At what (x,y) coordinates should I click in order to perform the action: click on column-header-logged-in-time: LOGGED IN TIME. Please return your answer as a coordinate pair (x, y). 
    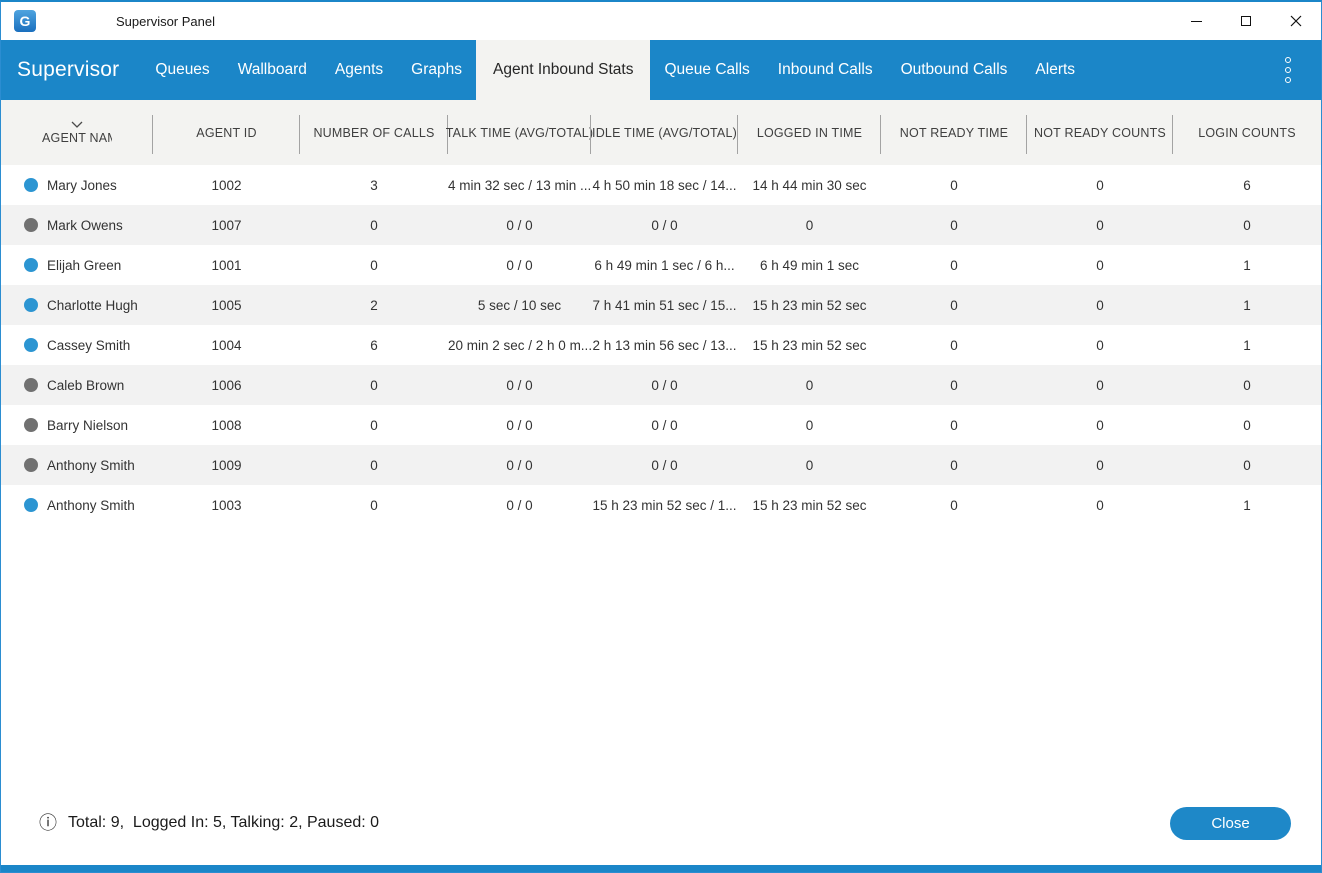
    Looking at the image, I should click on (809, 132).